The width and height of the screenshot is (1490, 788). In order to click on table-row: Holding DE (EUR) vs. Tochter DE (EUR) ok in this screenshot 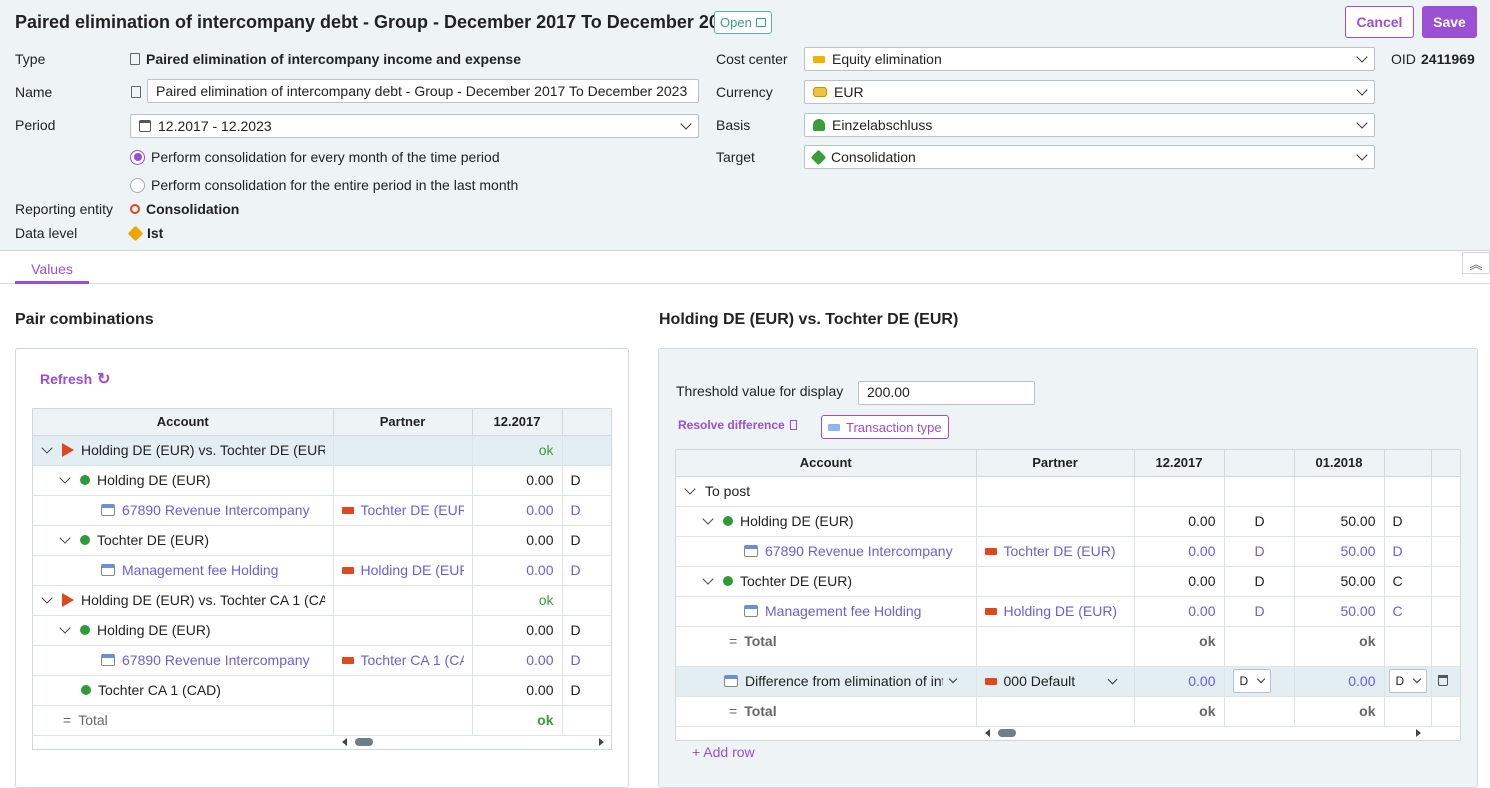, I will do `click(322, 450)`.